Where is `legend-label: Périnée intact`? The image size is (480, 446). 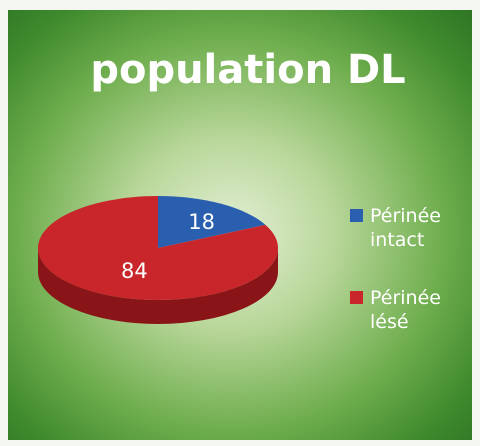
legend-label: Périnée intact is located at coordinates (405, 228).